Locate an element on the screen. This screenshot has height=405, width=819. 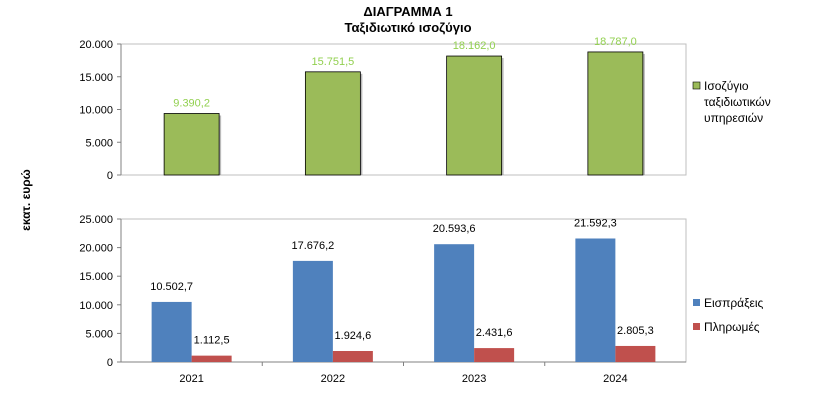
data-label: 18.787,0 is located at coordinates (615, 42).